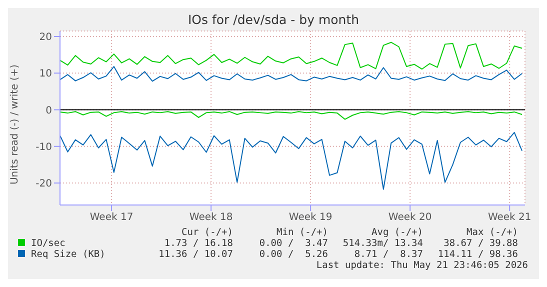 Image resolution: width=547 pixels, height=287 pixels. I want to click on y-tick-label: -20, so click(44, 184).